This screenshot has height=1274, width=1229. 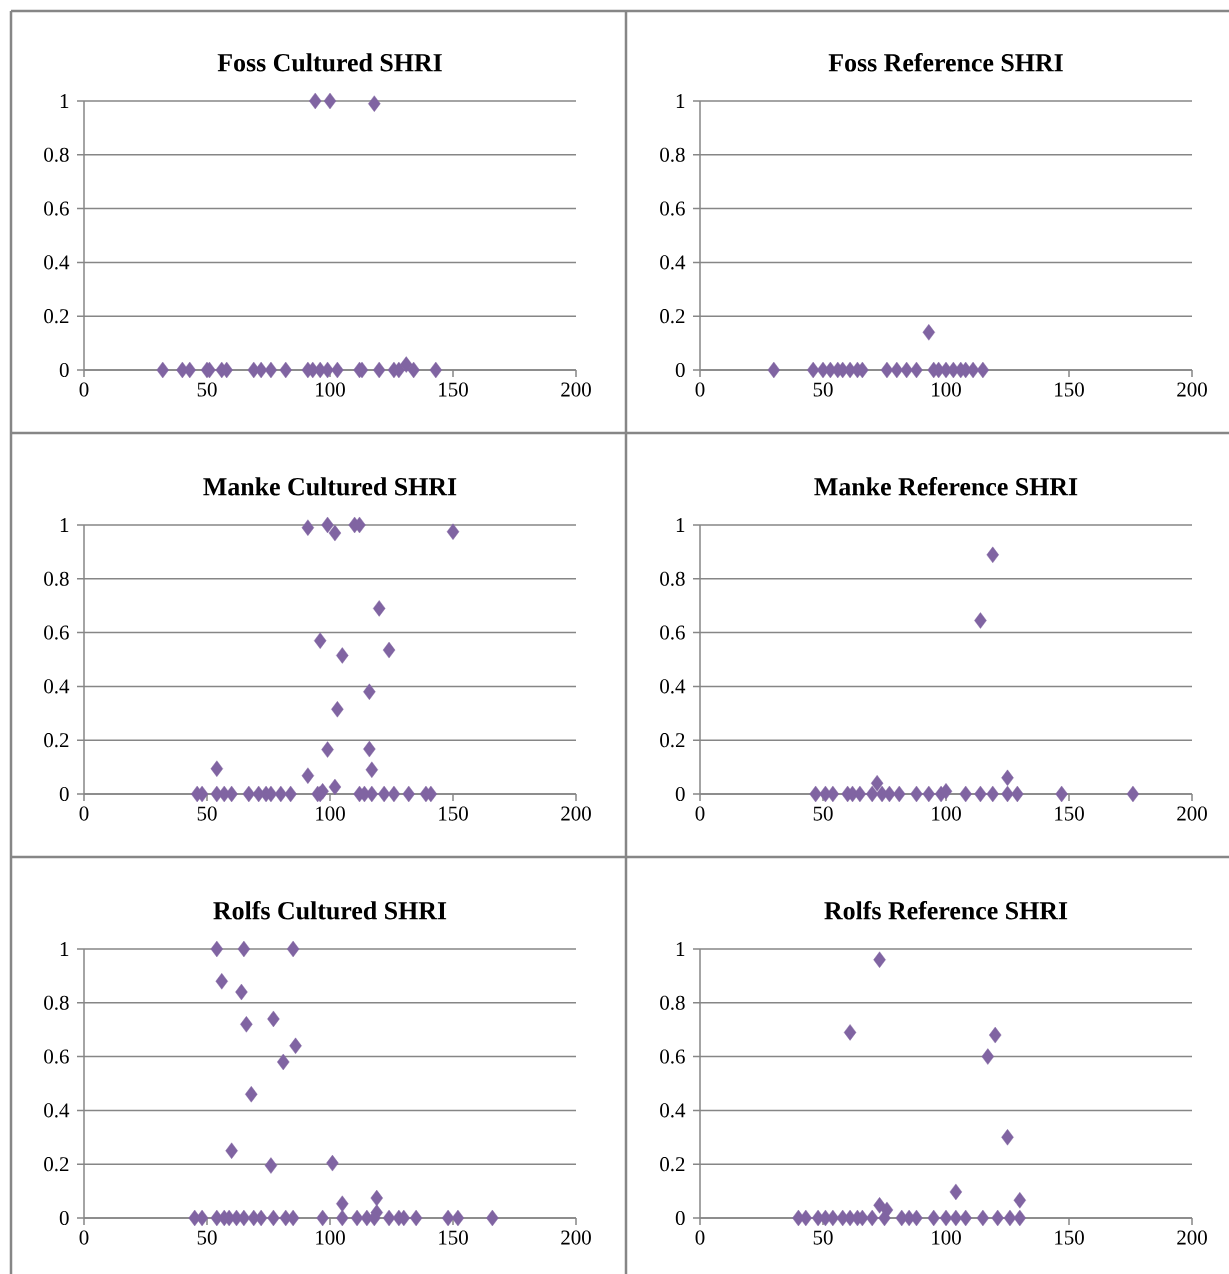 What do you see at coordinates (330, 486) in the screenshot?
I see `chart-title: Manke Cultured SHRI` at bounding box center [330, 486].